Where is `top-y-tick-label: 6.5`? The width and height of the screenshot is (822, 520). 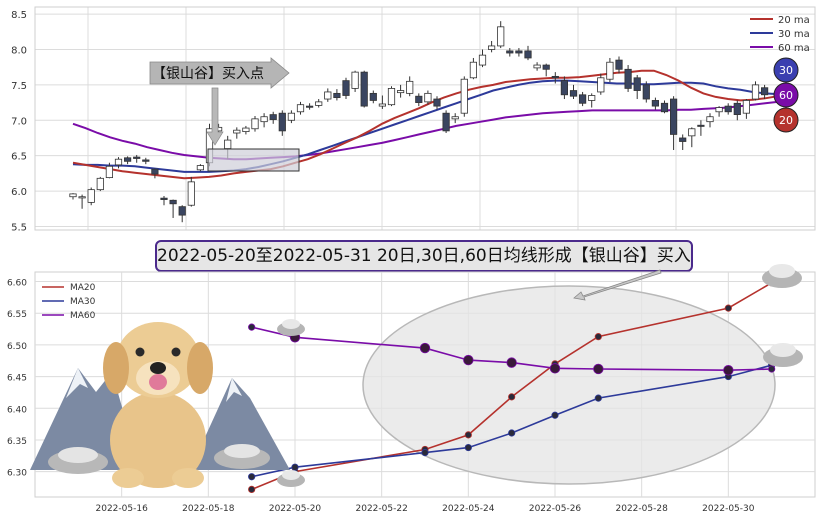
top-y-tick-label: 6.5 is located at coordinates (19, 157).